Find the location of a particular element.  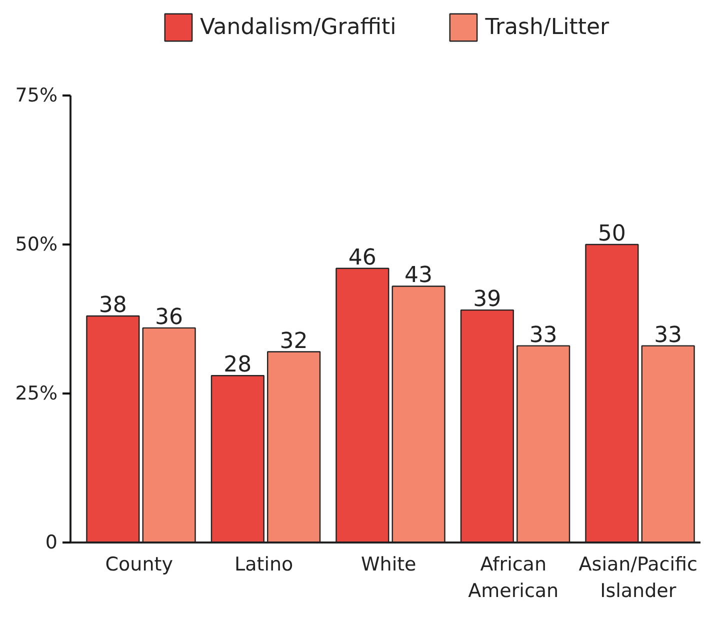

y-tick-label: 50% is located at coordinates (36, 245).